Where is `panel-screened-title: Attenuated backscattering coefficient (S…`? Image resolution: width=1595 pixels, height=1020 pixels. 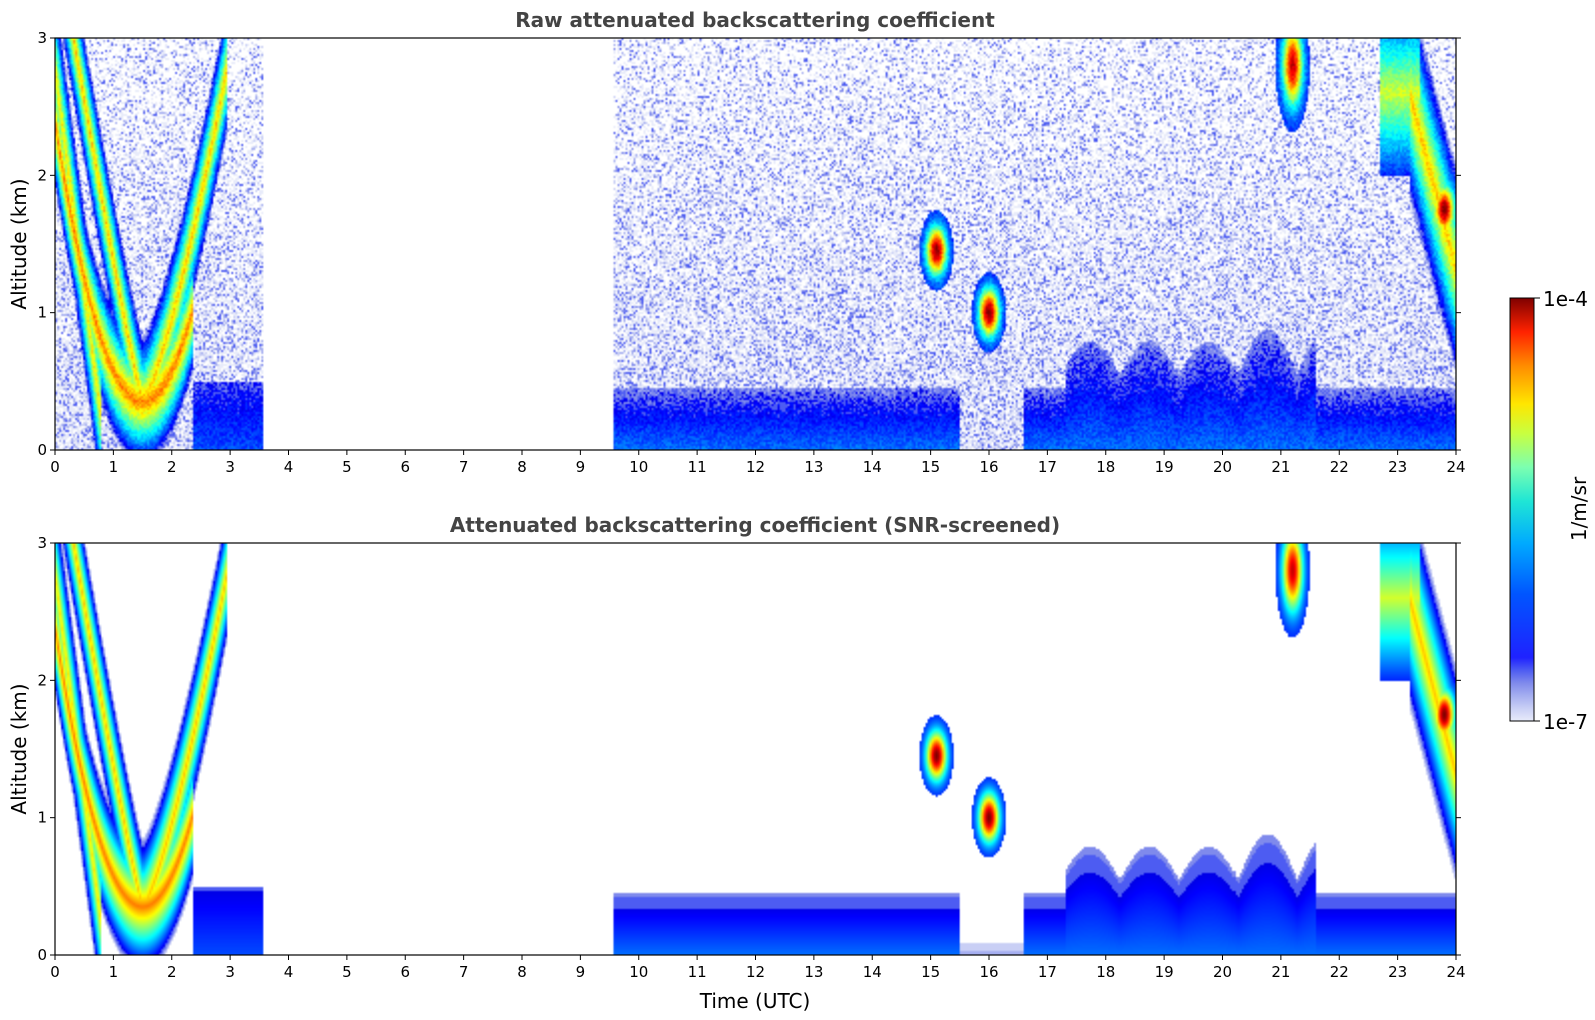 panel-screened-title: Attenuated backscattering coefficient (S… is located at coordinates (755, 525).